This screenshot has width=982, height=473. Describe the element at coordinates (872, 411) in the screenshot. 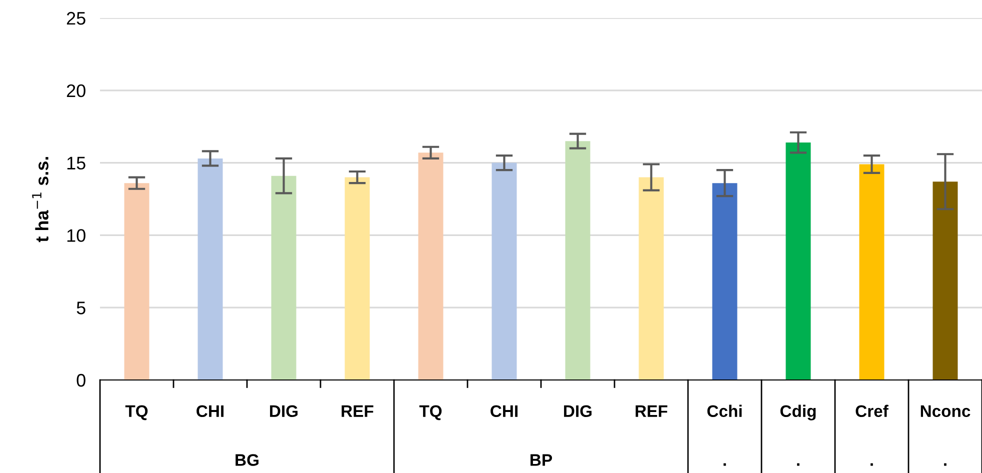

I see `x-tick-label: Cref` at that location.